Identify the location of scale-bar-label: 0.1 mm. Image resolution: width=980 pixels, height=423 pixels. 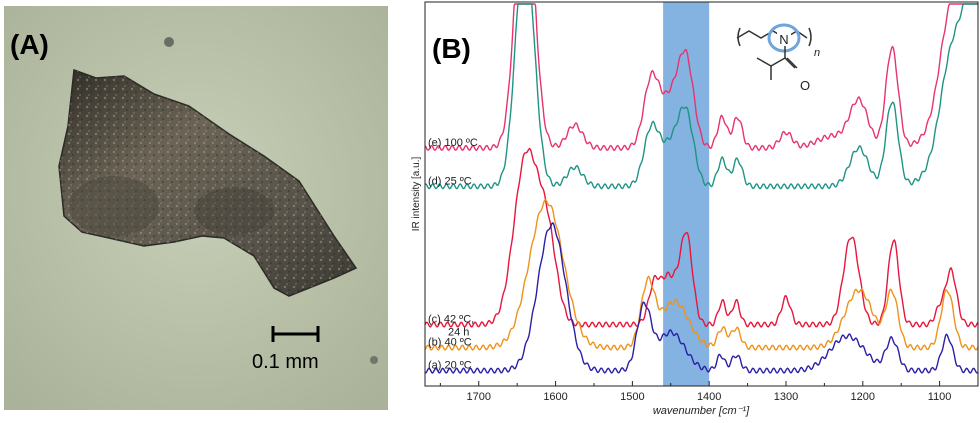
(285, 362).